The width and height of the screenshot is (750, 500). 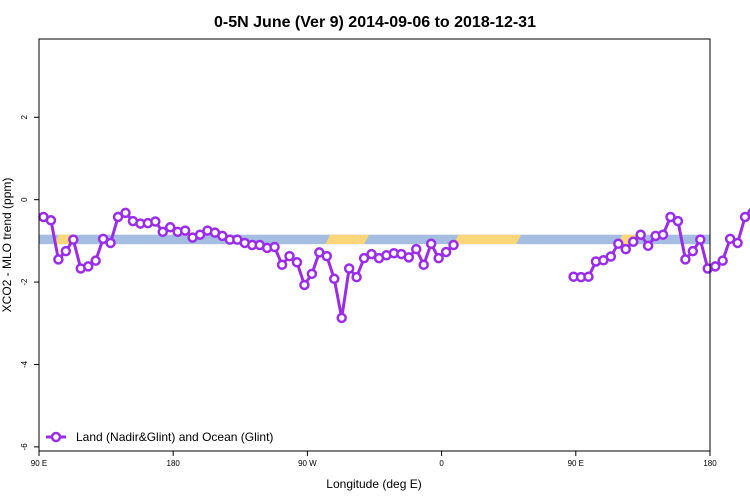 What do you see at coordinates (7, 245) in the screenshot?
I see `y-axis-label: XCO2 - MLO trend (ppm)` at bounding box center [7, 245].